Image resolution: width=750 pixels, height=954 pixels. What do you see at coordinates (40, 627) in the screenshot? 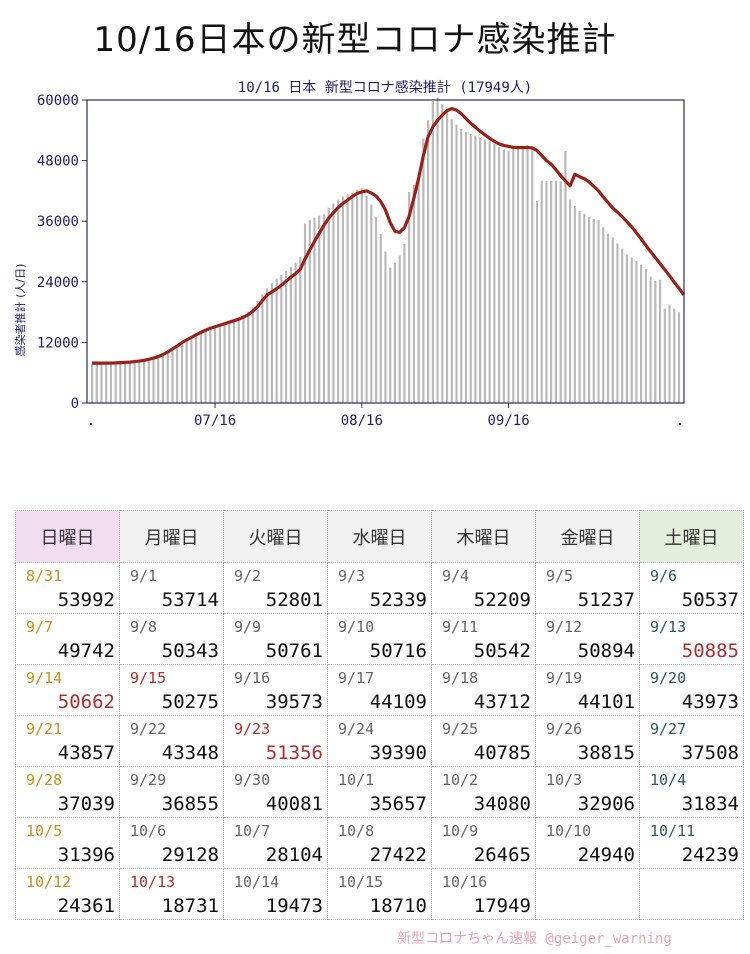
I see `cell-date: 9/7` at bounding box center [40, 627].